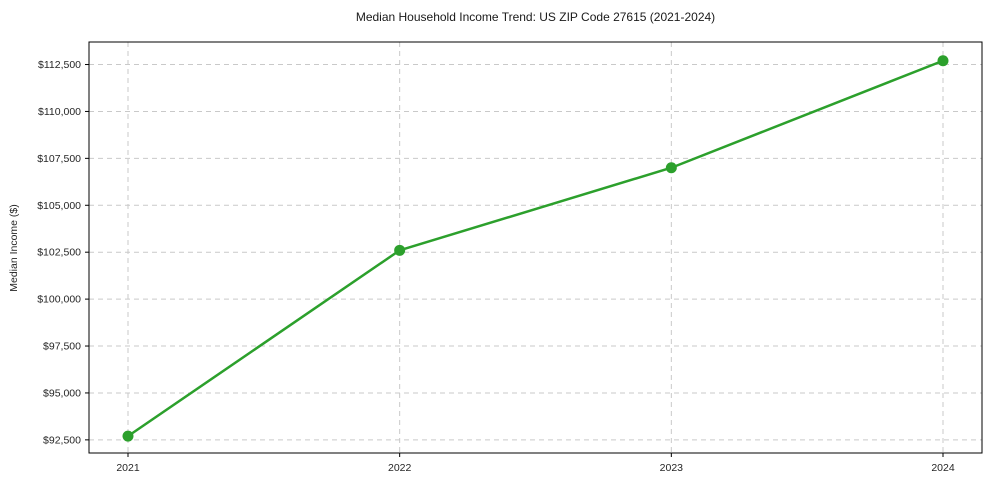  Describe the element at coordinates (128, 468) in the screenshot. I see `x-tick-label: 2021` at that location.